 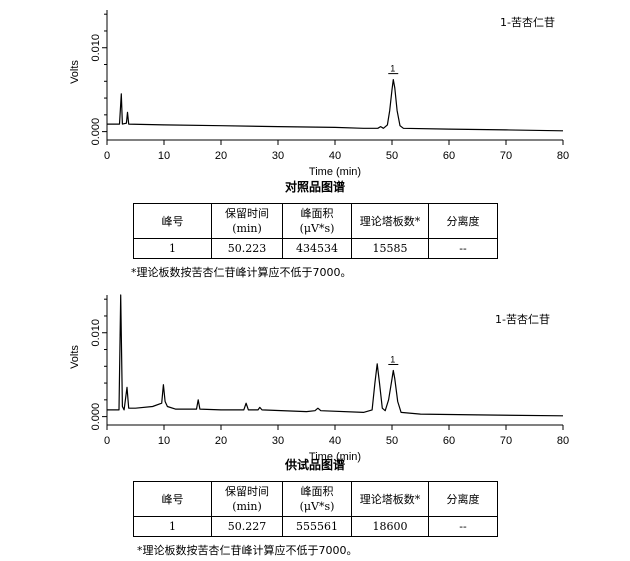 I want to click on table-row: 1 50.223 434534 15585 --, so click(x=315, y=248).